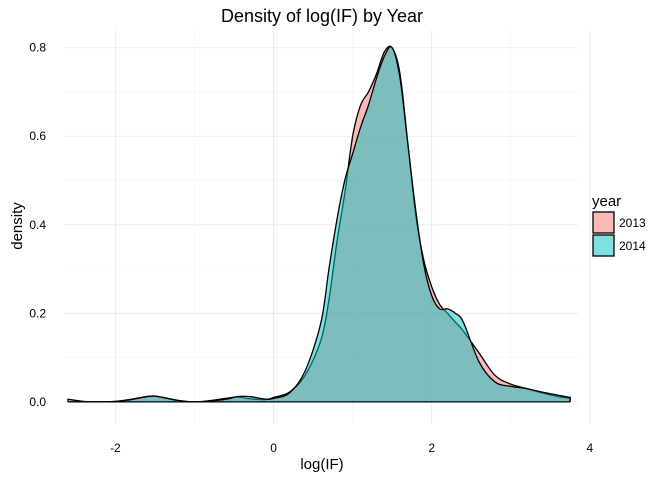 The width and height of the screenshot is (672, 480). What do you see at coordinates (37, 136) in the screenshot?
I see `y-tick-label: 0.6` at bounding box center [37, 136].